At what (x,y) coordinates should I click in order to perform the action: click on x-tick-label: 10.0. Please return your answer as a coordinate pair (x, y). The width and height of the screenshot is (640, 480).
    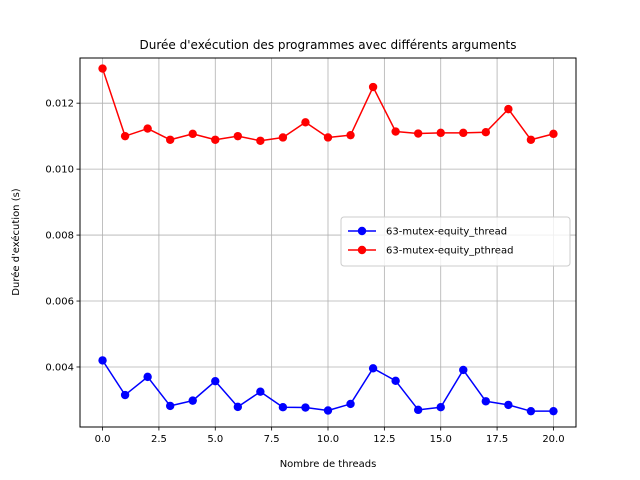
    Looking at the image, I should click on (328, 439).